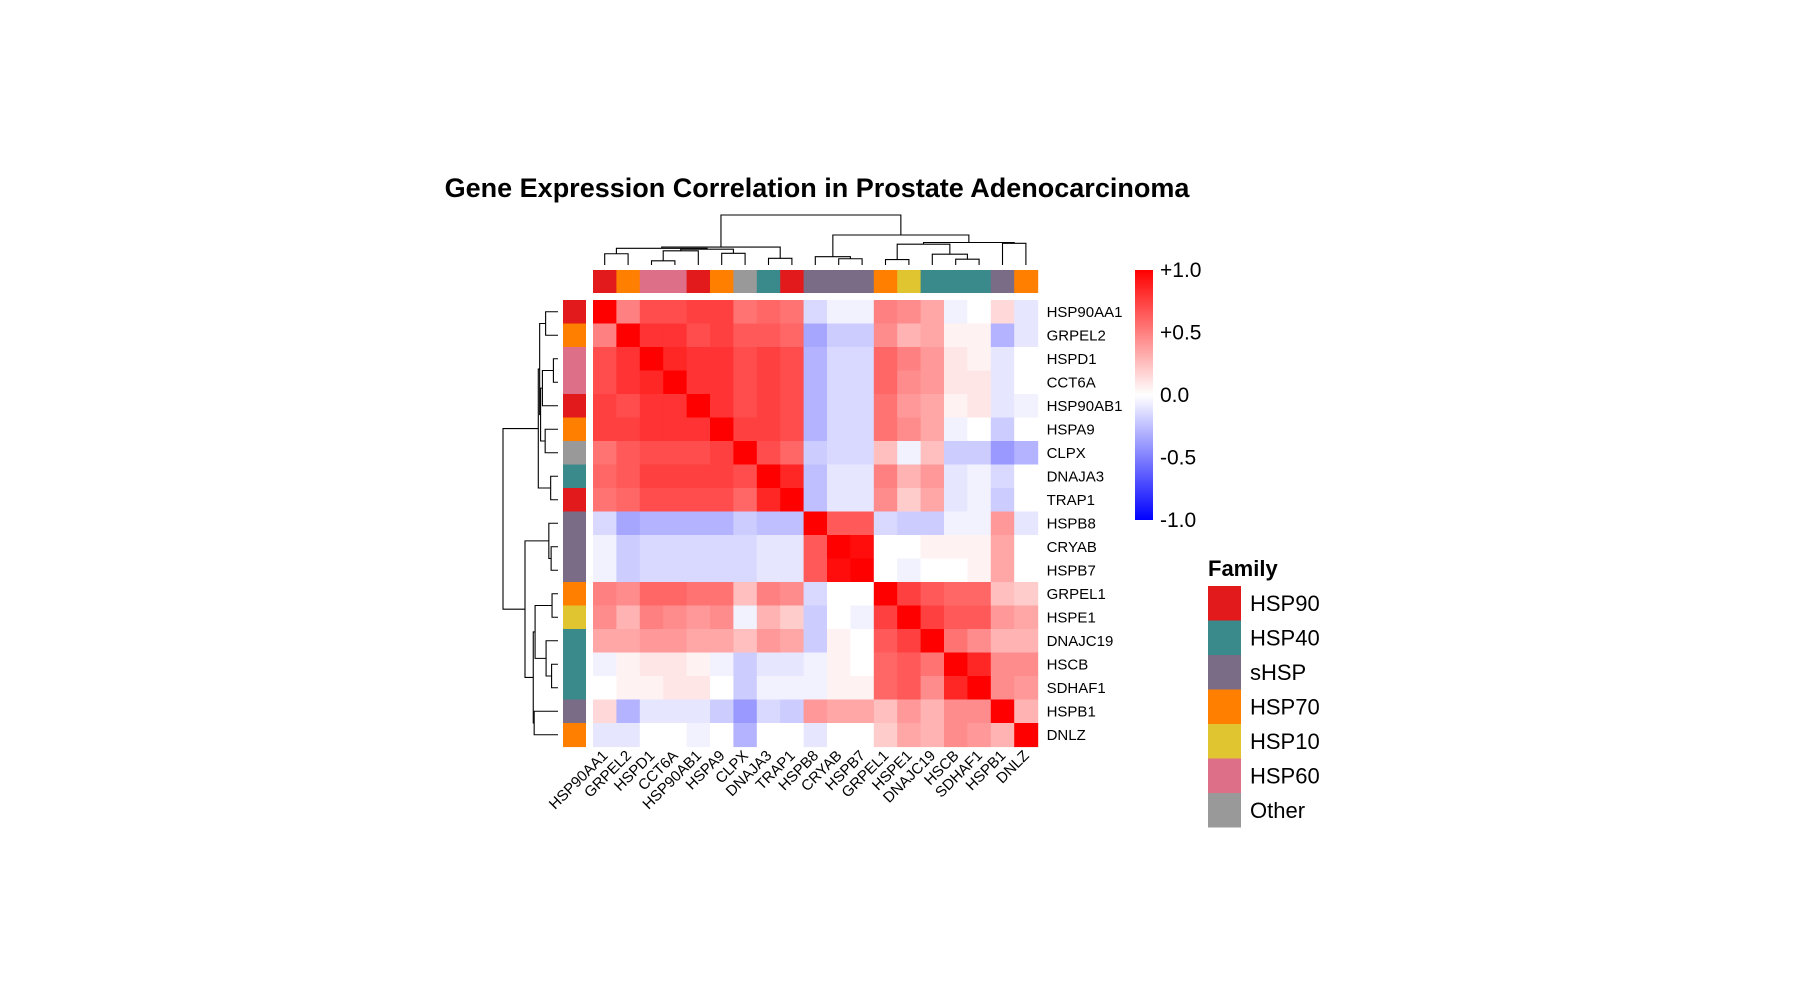 The image size is (1800, 1005). I want to click on heatmap-cell-HSPE1-HSP90AB1, so click(698, 617).